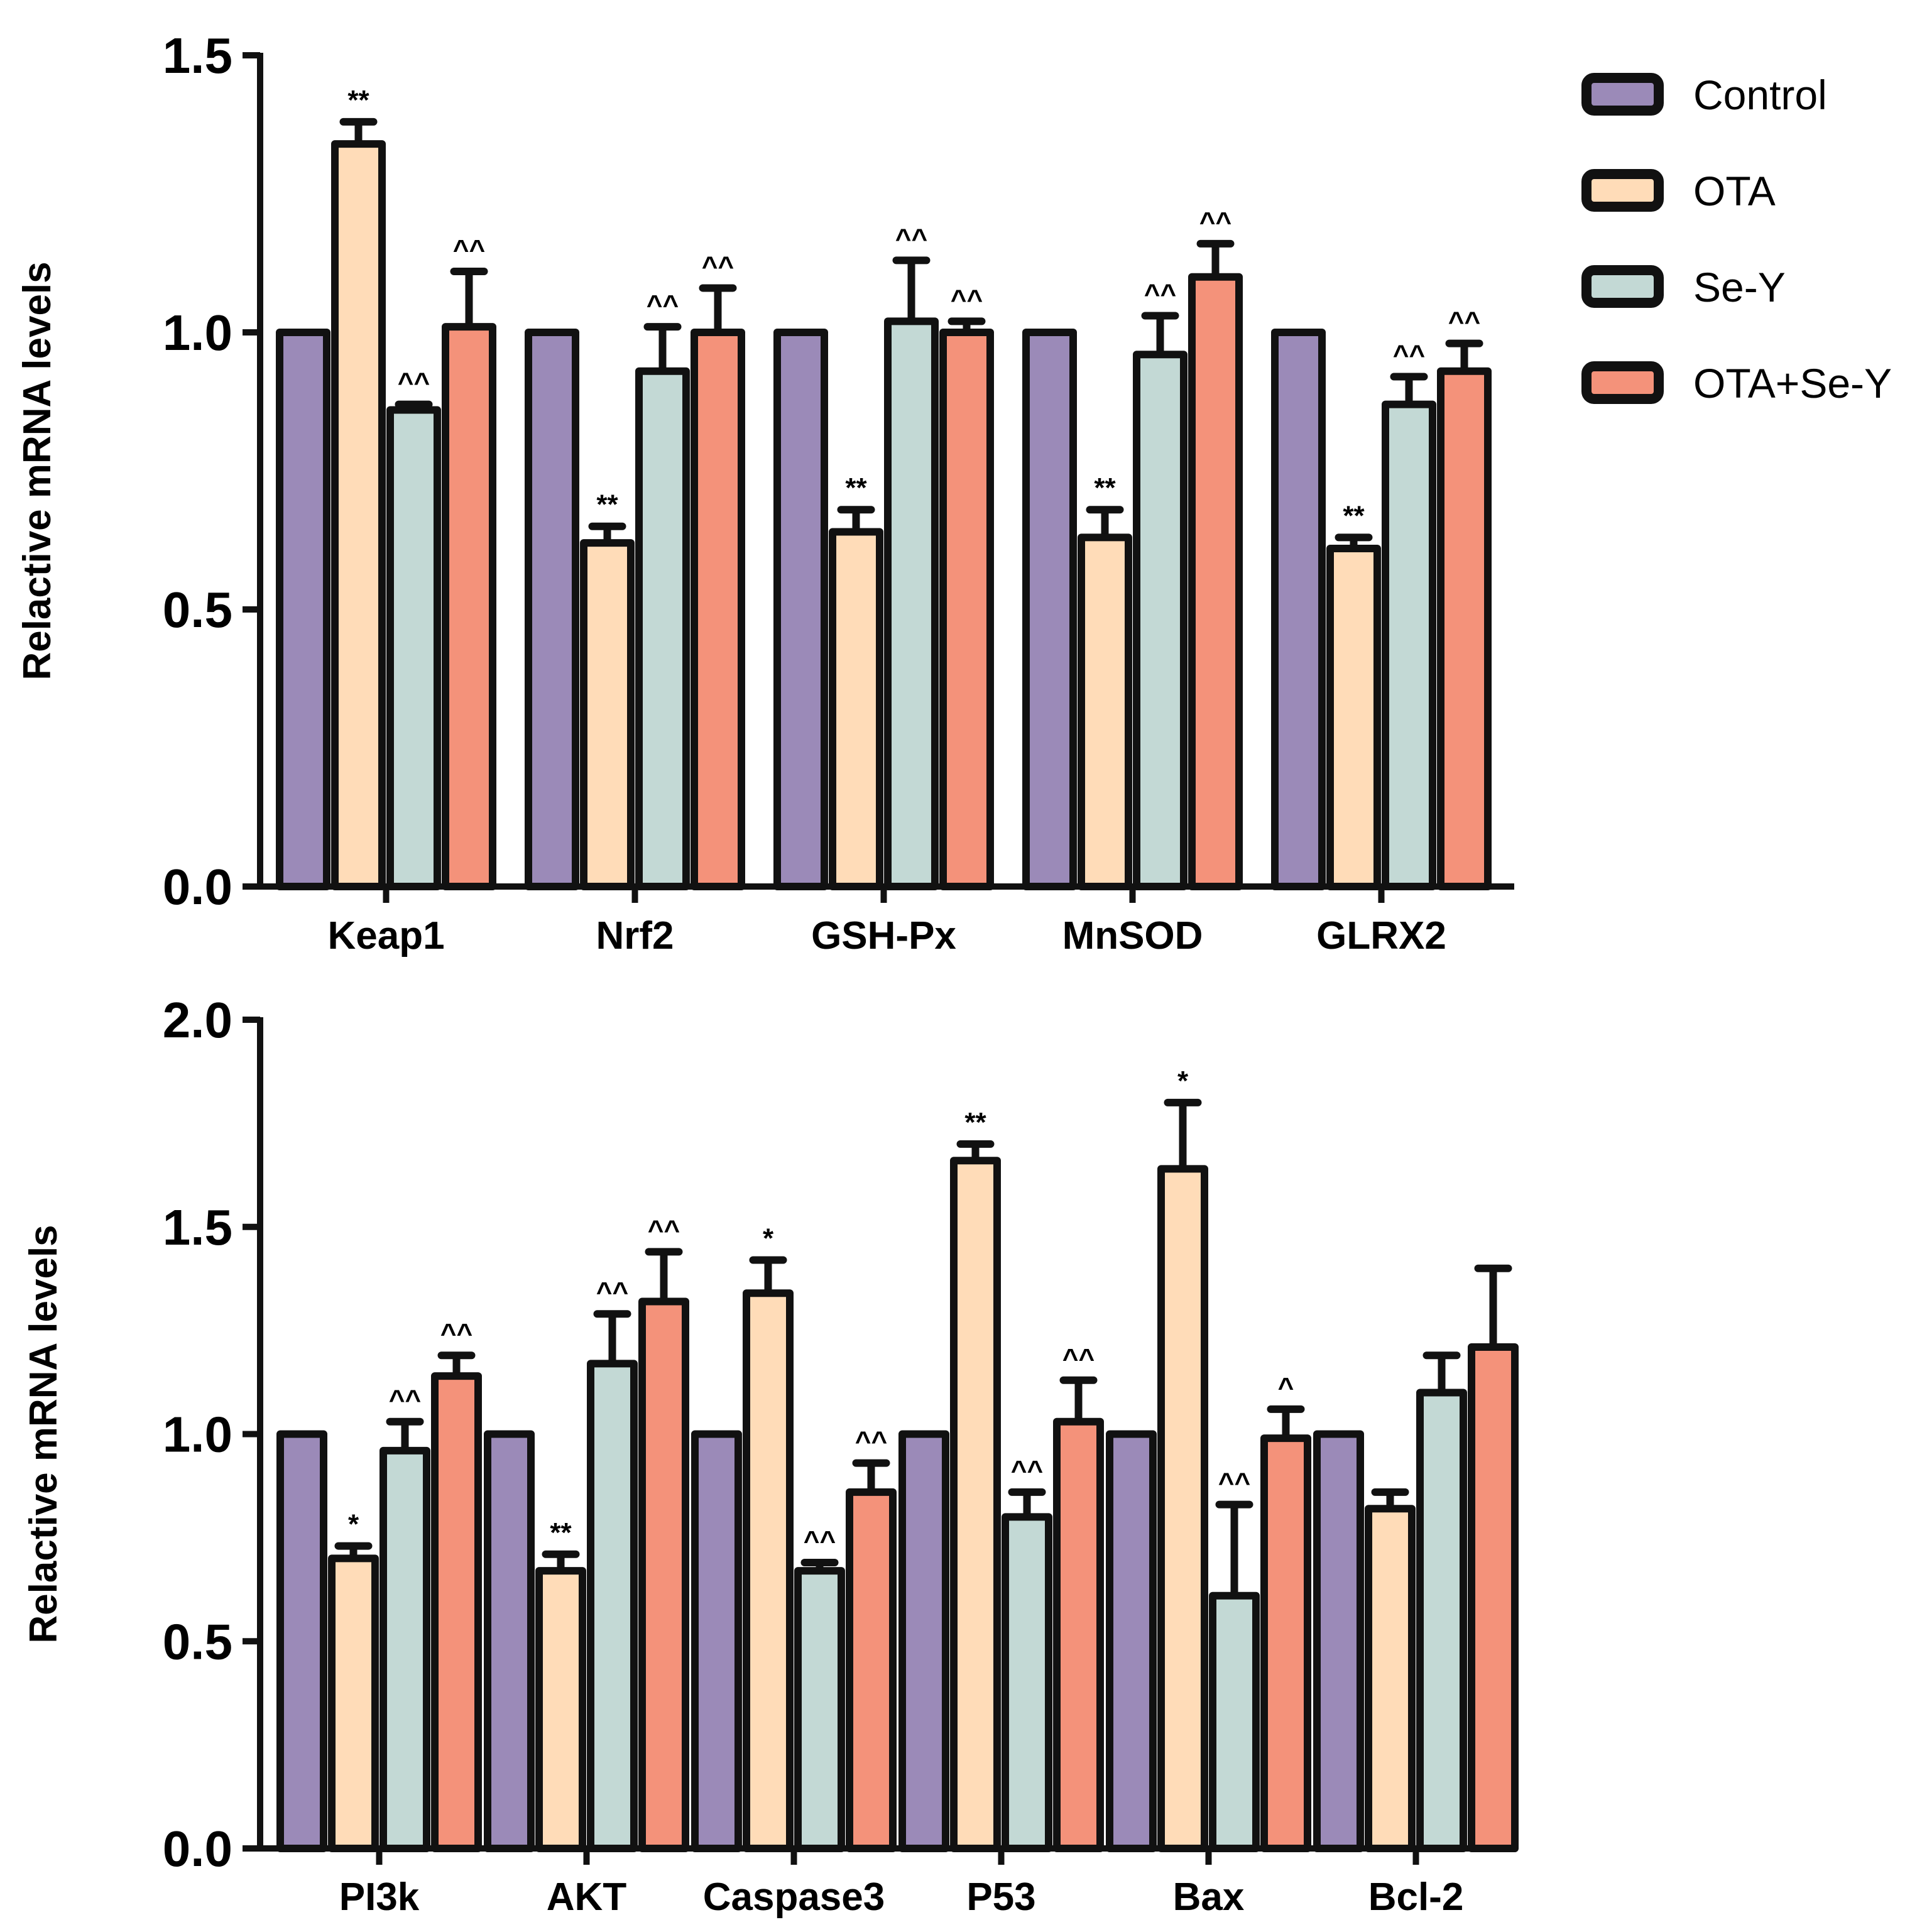 Image resolution: width=1922 pixels, height=1932 pixels. Describe the element at coordinates (1234, 1722) in the screenshot. I see `bar-se-y-bax` at that location.